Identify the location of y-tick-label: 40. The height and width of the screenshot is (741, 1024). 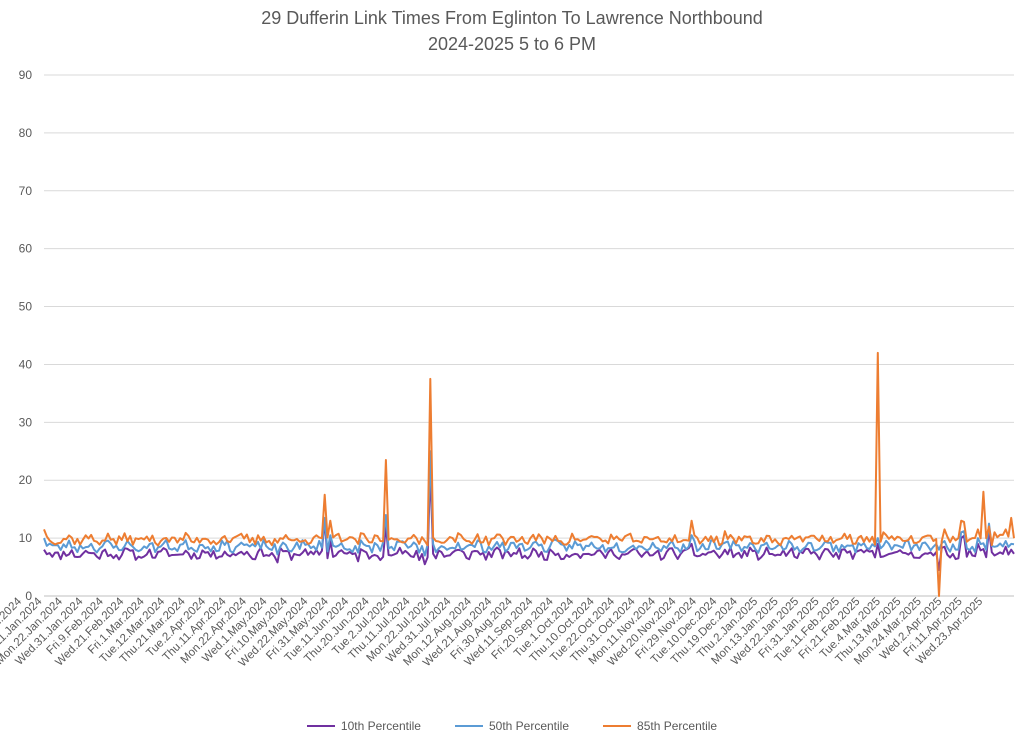
(26, 364).